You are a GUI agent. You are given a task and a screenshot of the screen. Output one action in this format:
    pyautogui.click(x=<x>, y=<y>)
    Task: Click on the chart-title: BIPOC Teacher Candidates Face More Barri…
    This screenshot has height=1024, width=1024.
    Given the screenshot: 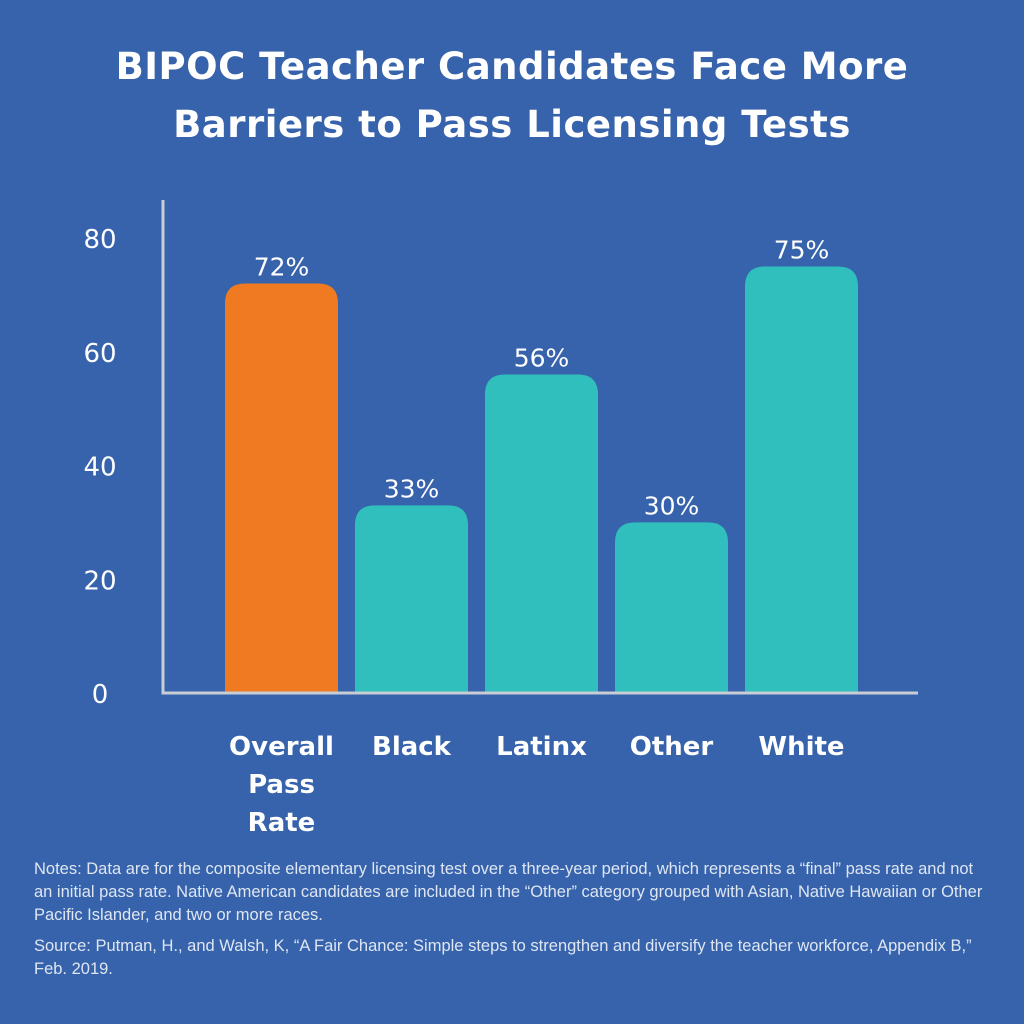 What is the action you would take?
    pyautogui.click(x=512, y=96)
    